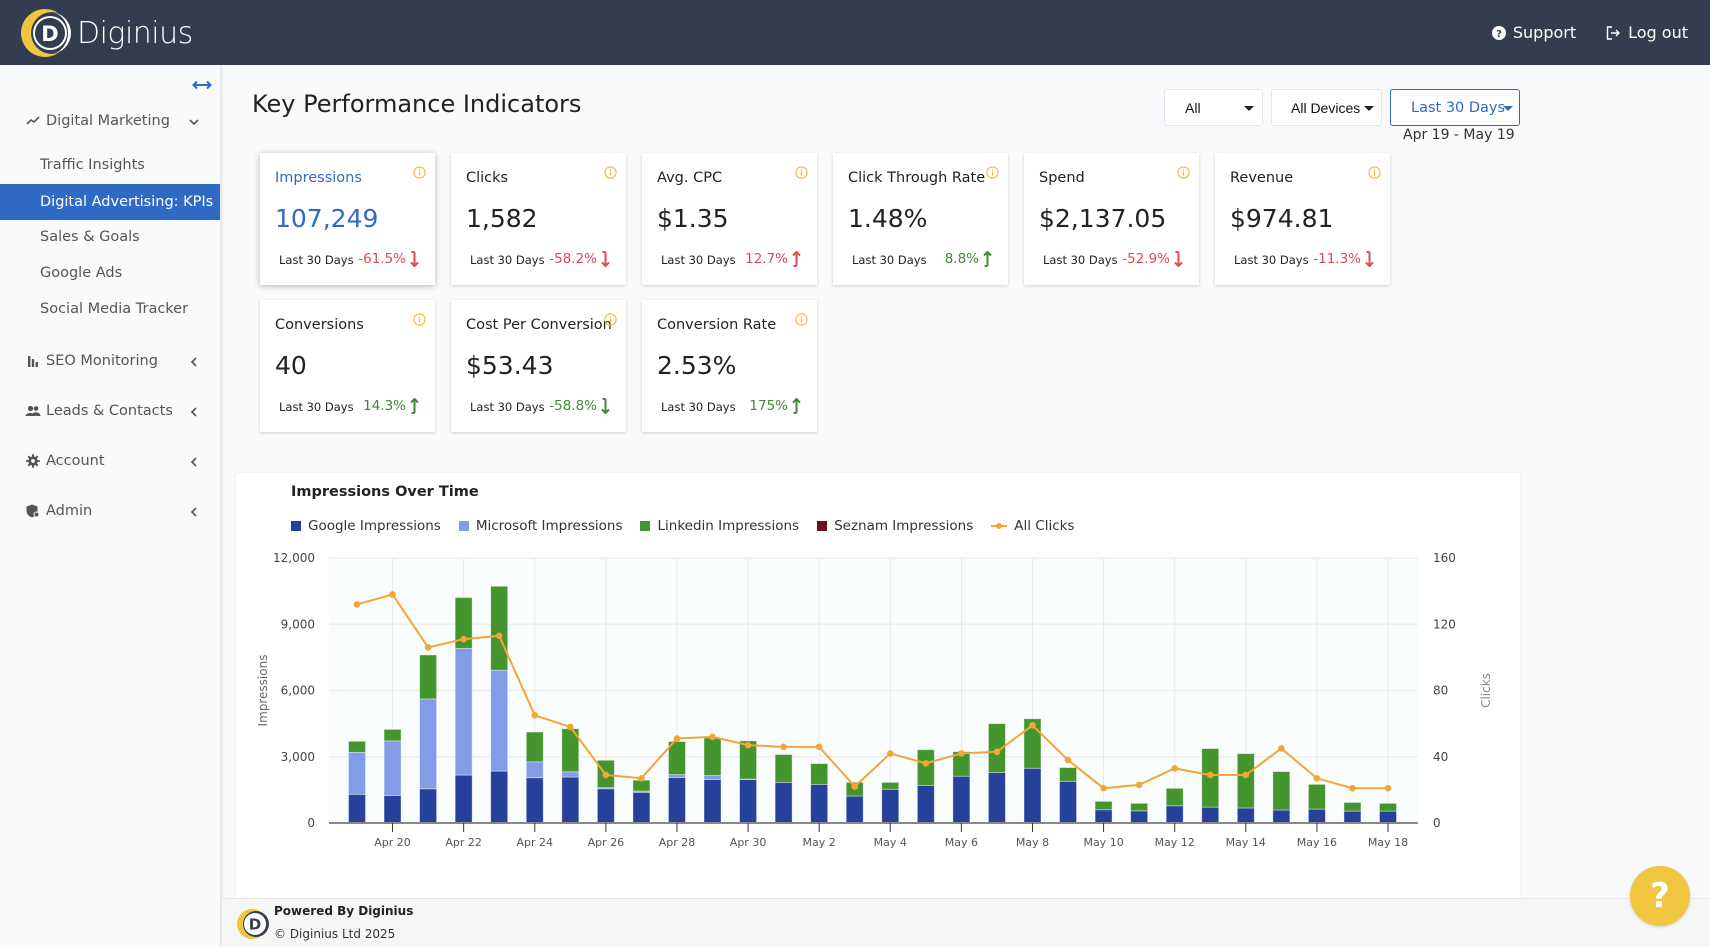  Describe the element at coordinates (110, 202) in the screenshot. I see `sidebar-item-digital-advertising-kpis: Digital Advertising: KPIs` at that location.